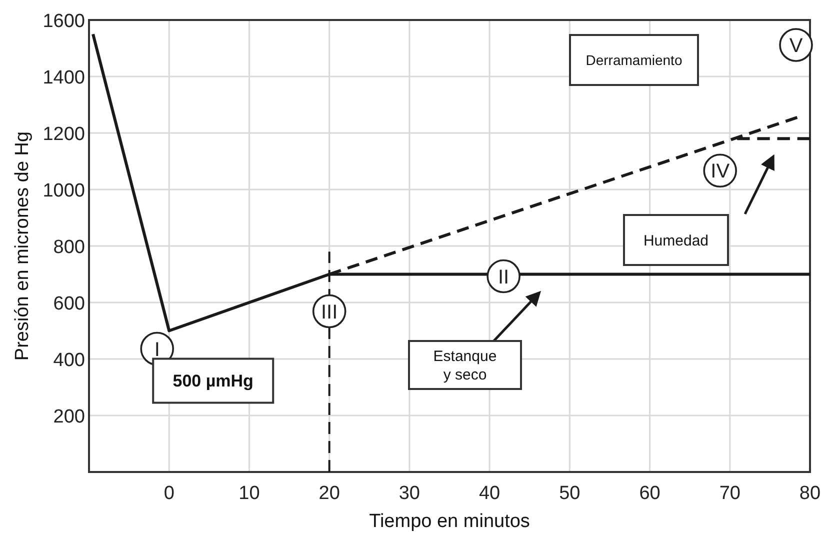 This screenshot has width=824, height=537. I want to click on annotation: Humedad, so click(676, 241).